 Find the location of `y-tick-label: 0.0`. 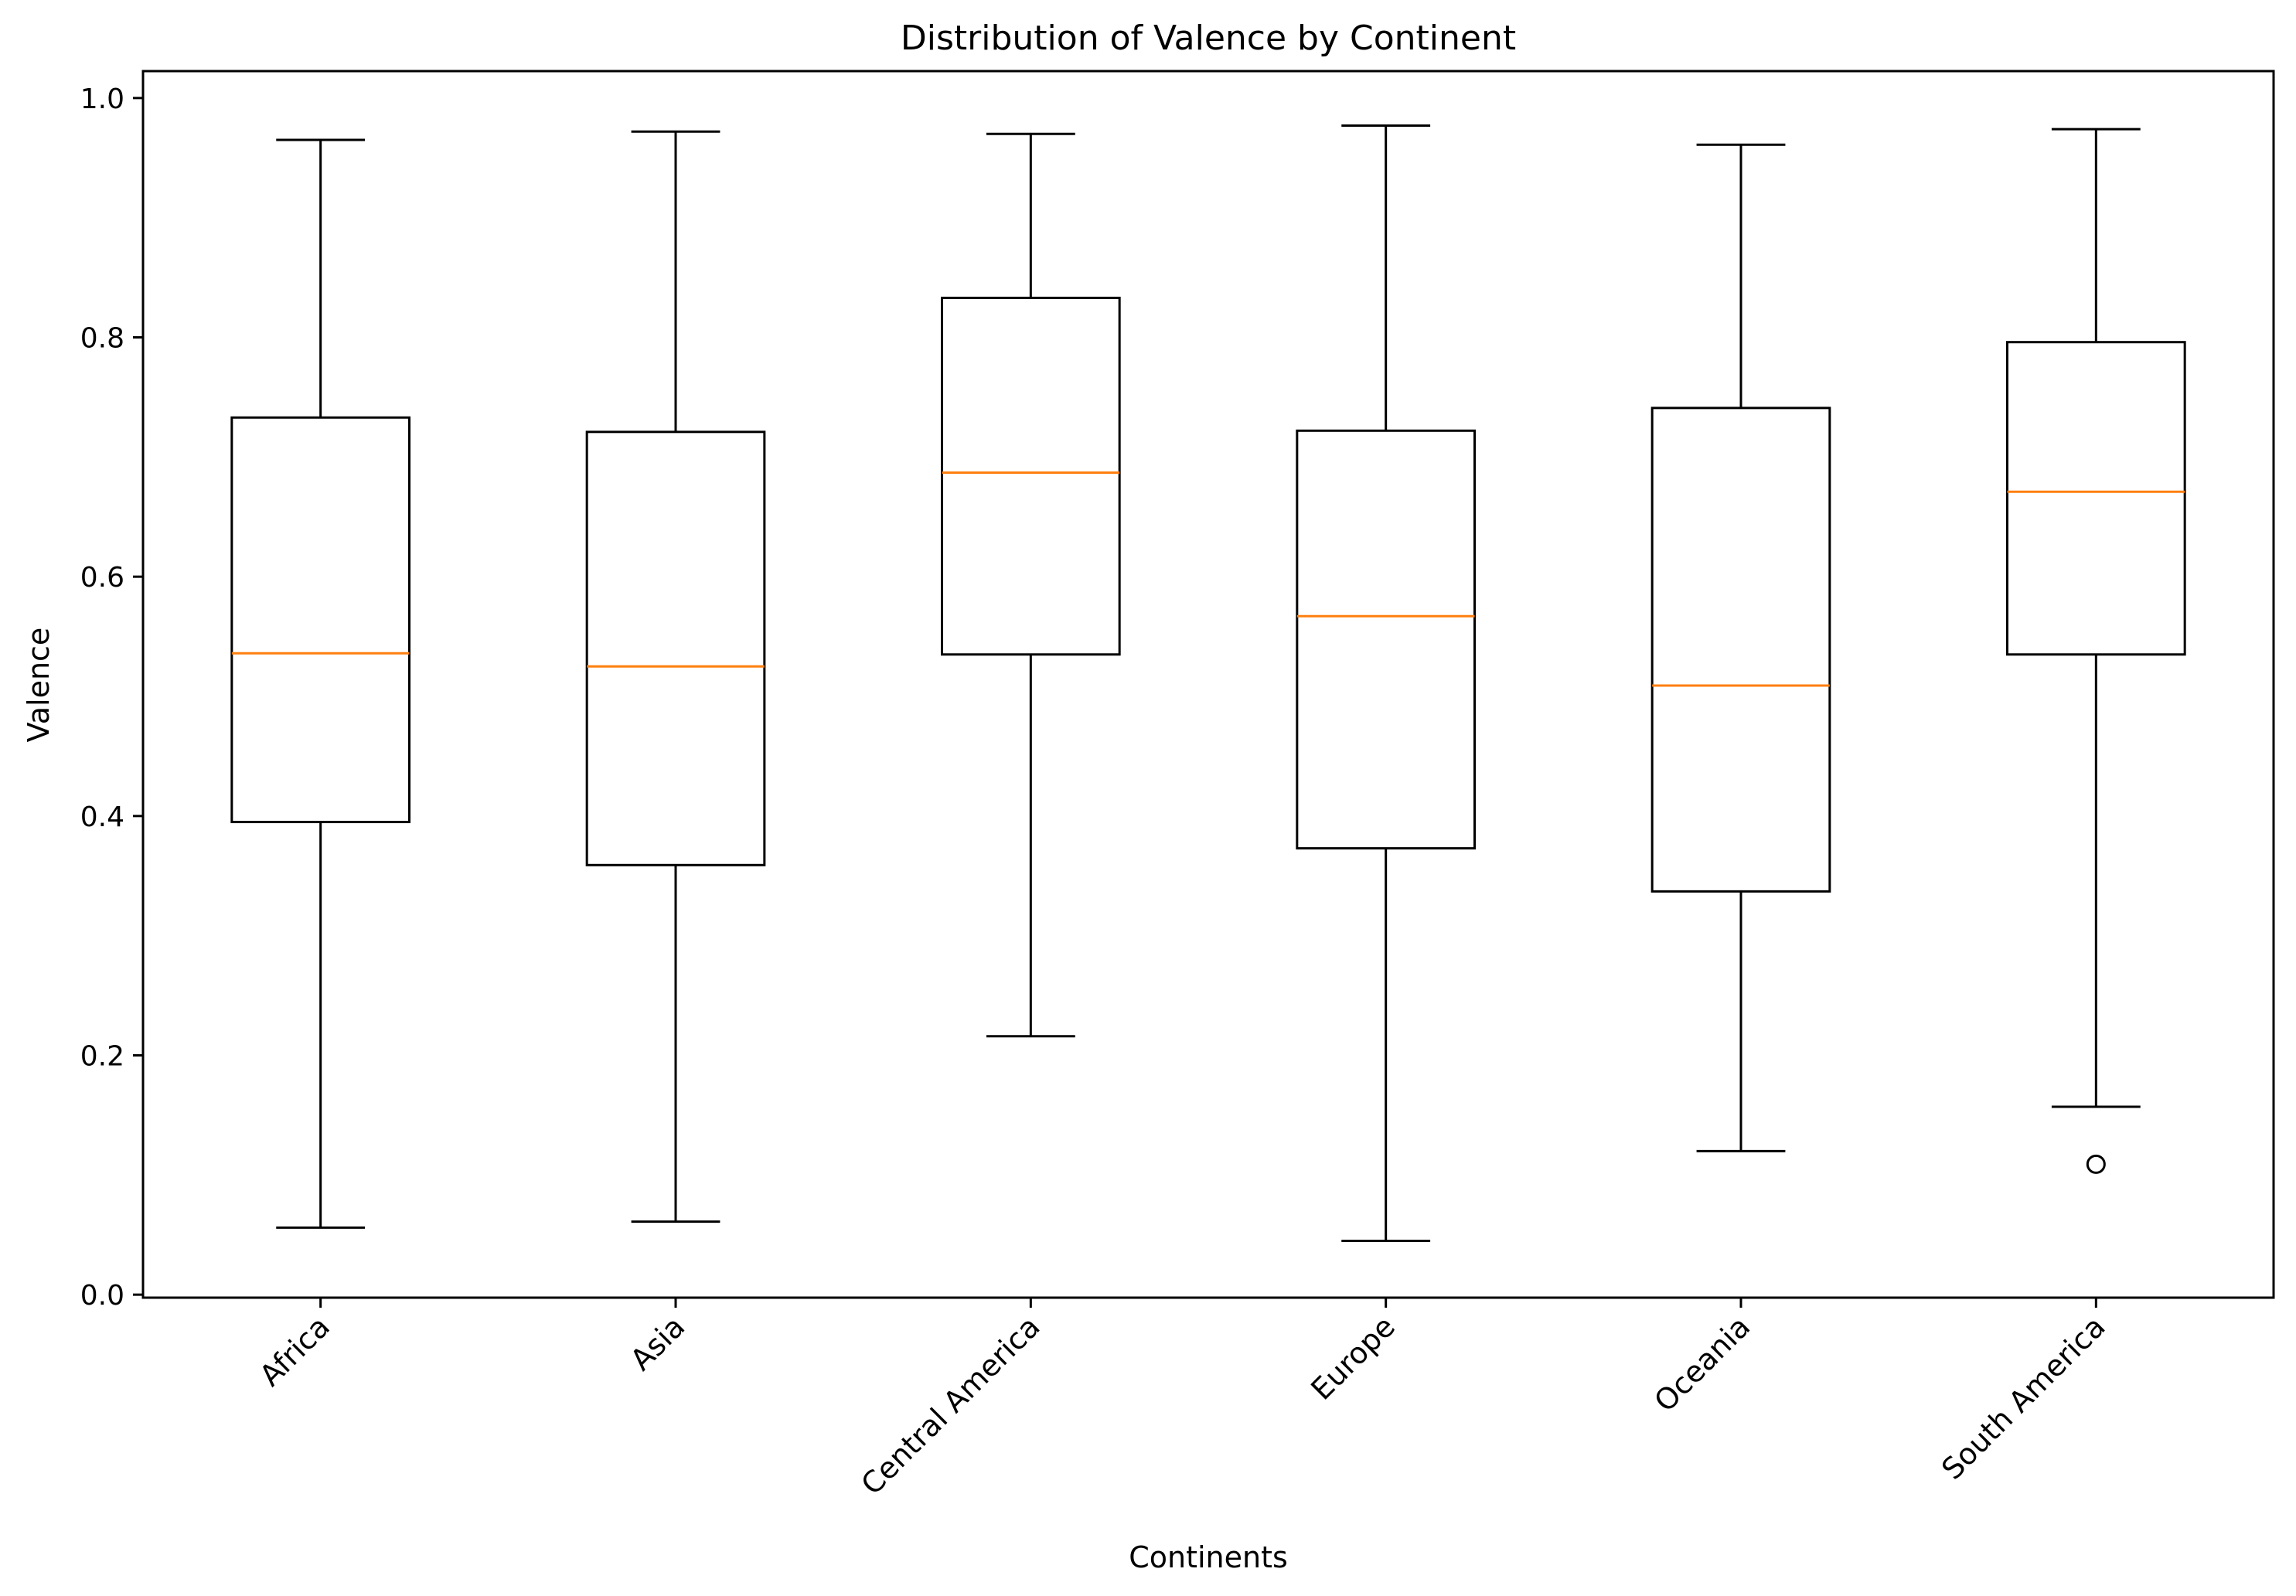

y-tick-label: 0.0 is located at coordinates (102, 1296).